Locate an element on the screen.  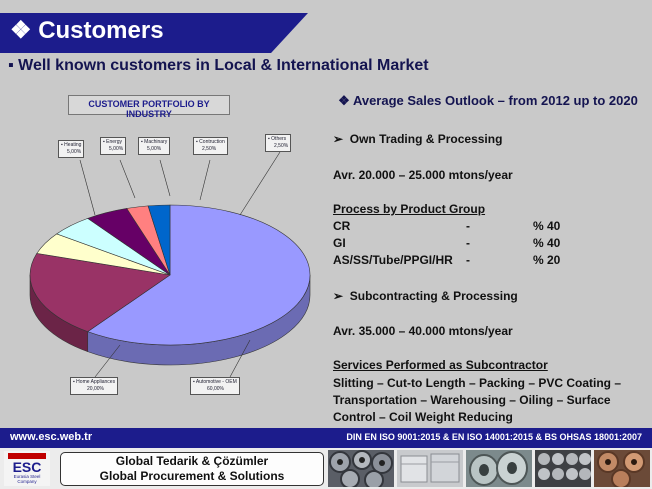
own-trading-line: ➢ Own Trading & Processing is located at coordinates (417, 139).